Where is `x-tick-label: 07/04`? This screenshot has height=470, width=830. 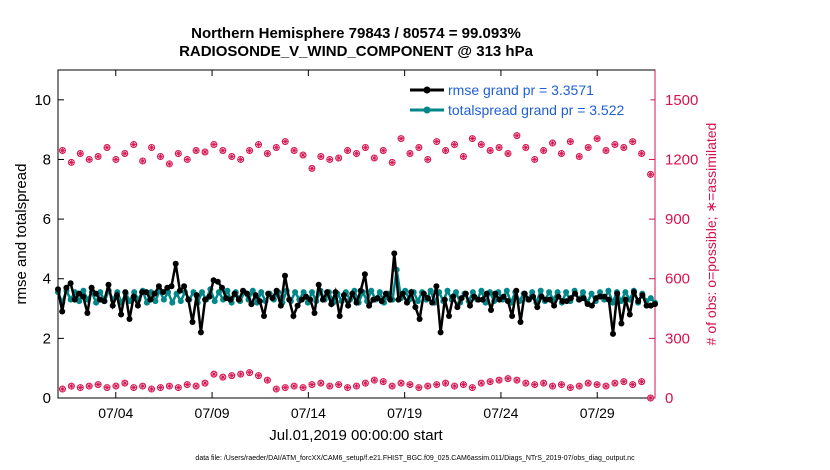
x-tick-label: 07/04 is located at coordinates (115, 413).